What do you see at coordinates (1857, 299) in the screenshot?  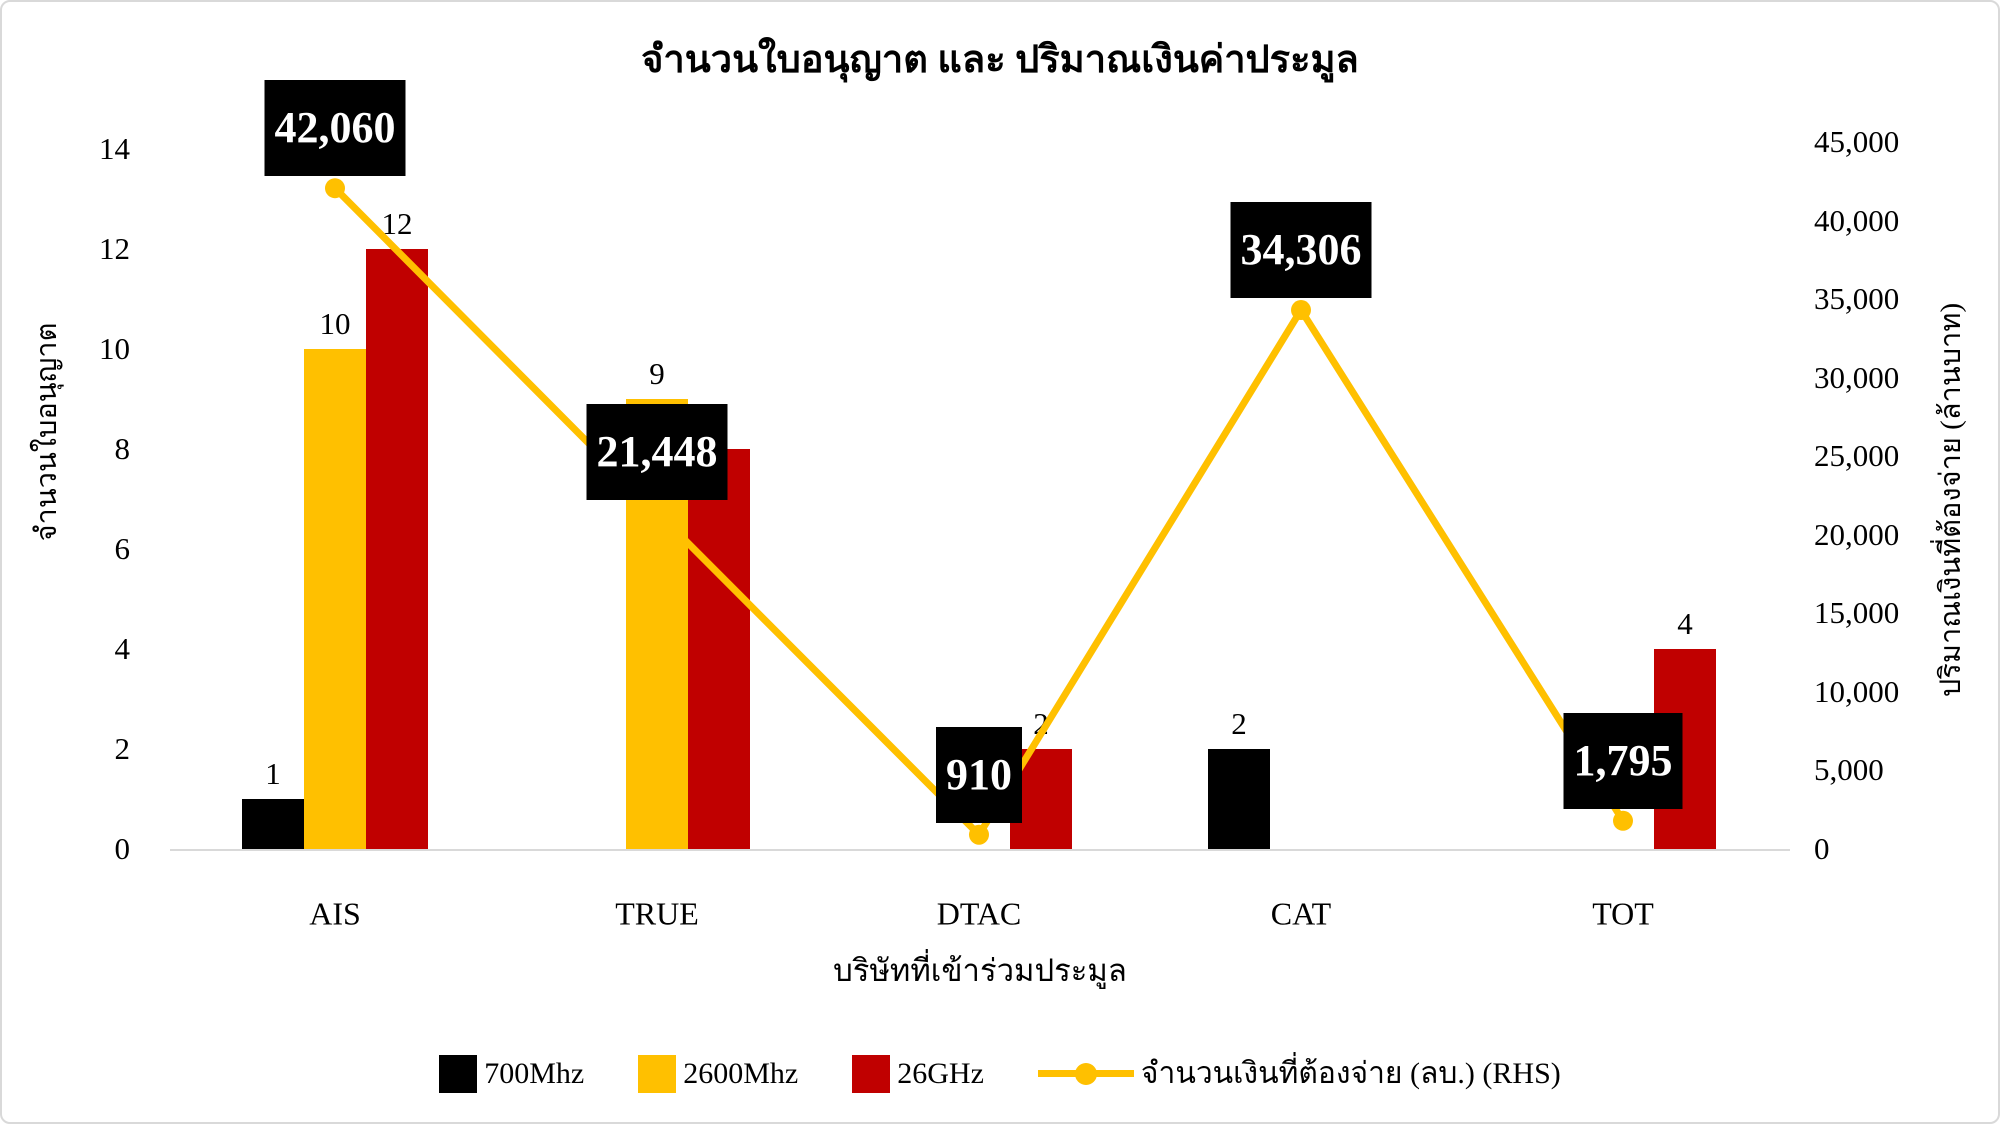 I see `y-right-tick: 35,000` at bounding box center [1857, 299].